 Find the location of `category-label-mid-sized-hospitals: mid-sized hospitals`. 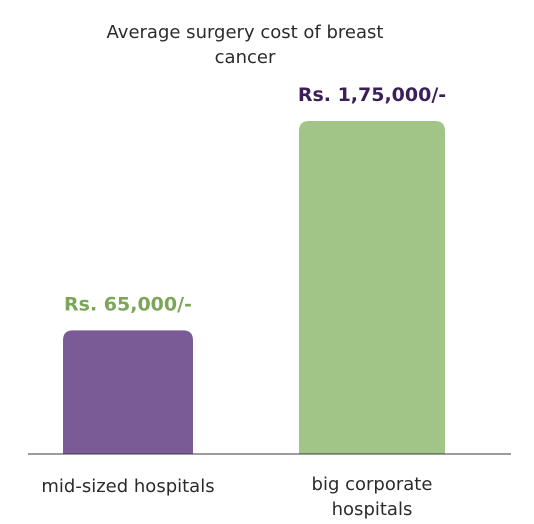

category-label-mid-sized-hospitals: mid-sized hospitals is located at coordinates (128, 486).